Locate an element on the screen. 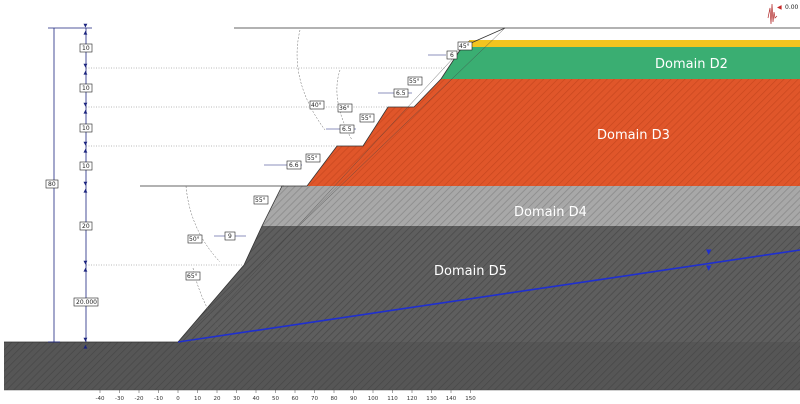  overall-angle-label: 36° is located at coordinates (344, 108).